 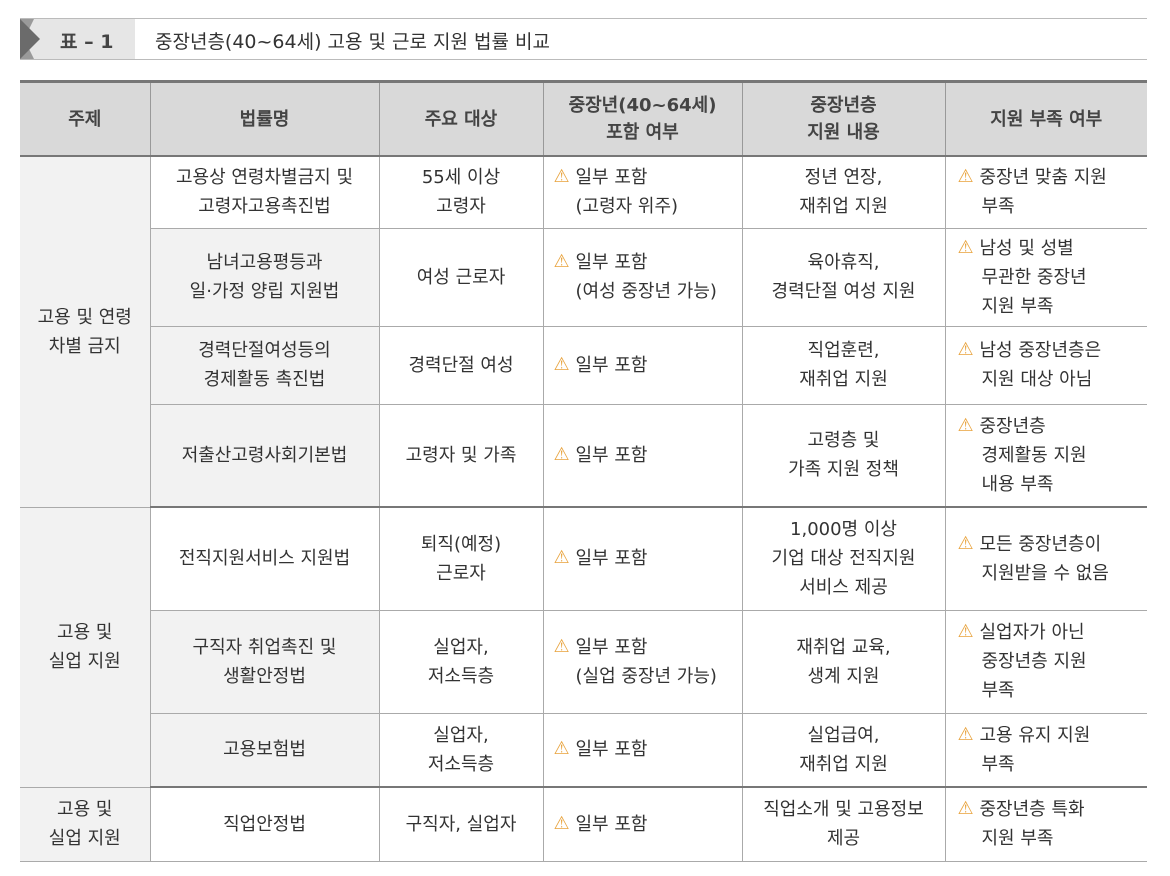 I want to click on gap-cell: 모든 중장년층이 지원받을 수 없음, so click(x=1045, y=558).